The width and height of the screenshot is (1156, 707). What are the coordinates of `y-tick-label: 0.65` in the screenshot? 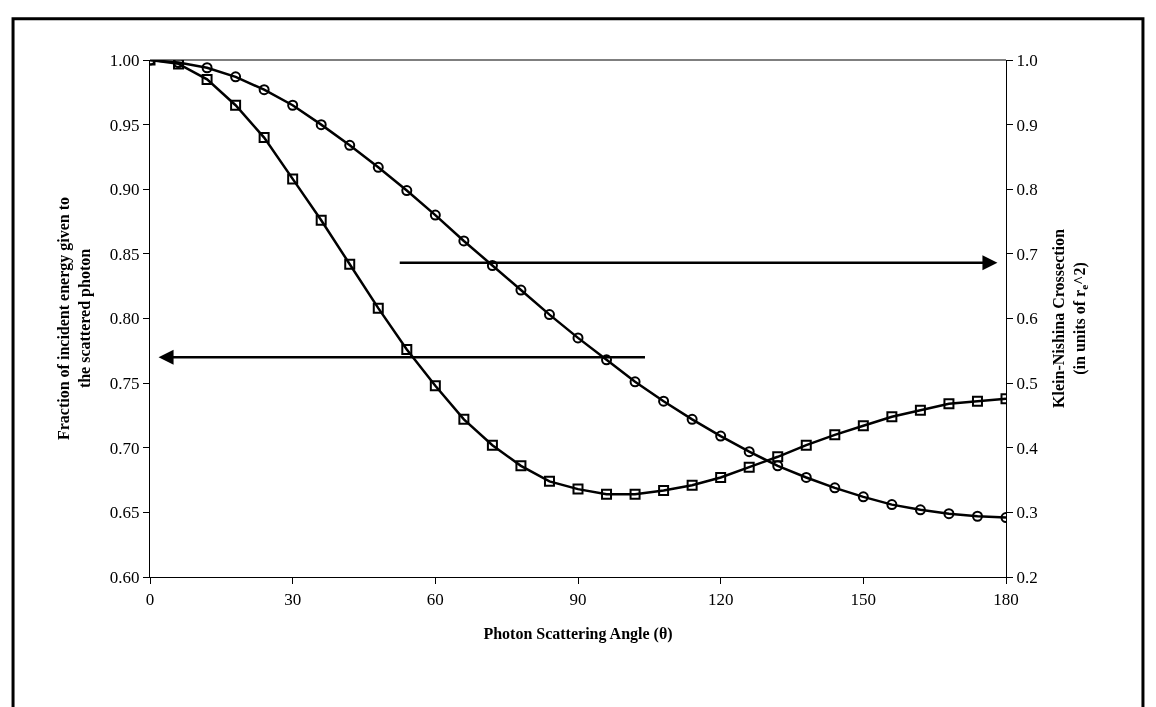 It's located at (124, 513).